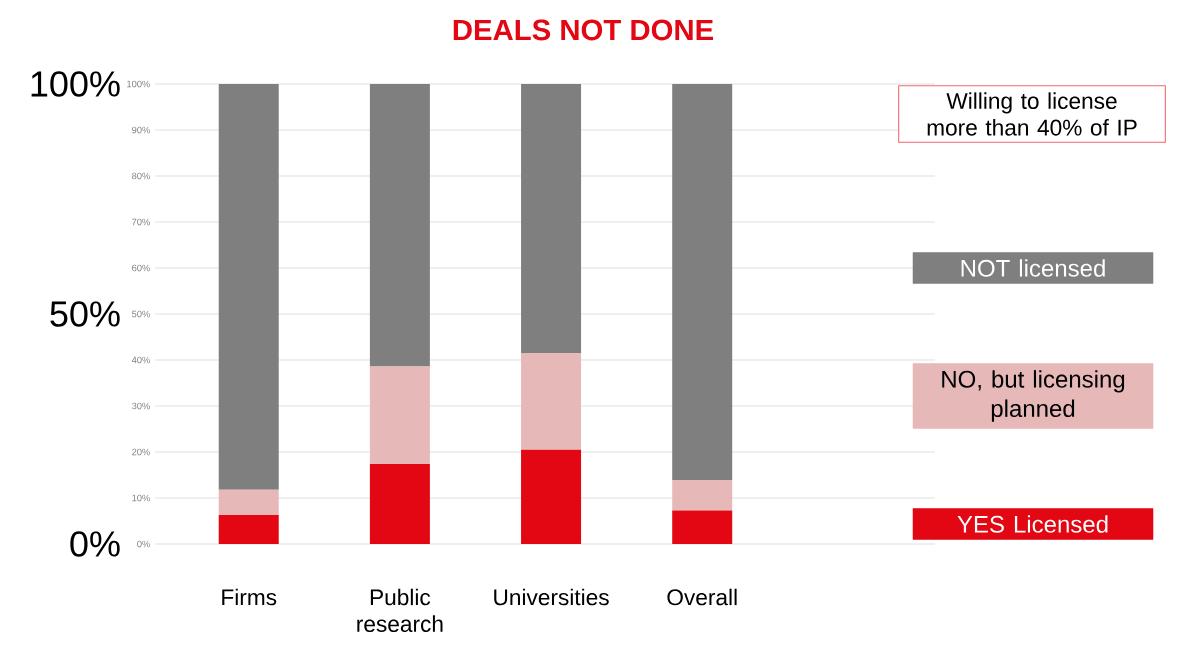  I want to click on y2-tick-label: 10%, so click(141, 498).